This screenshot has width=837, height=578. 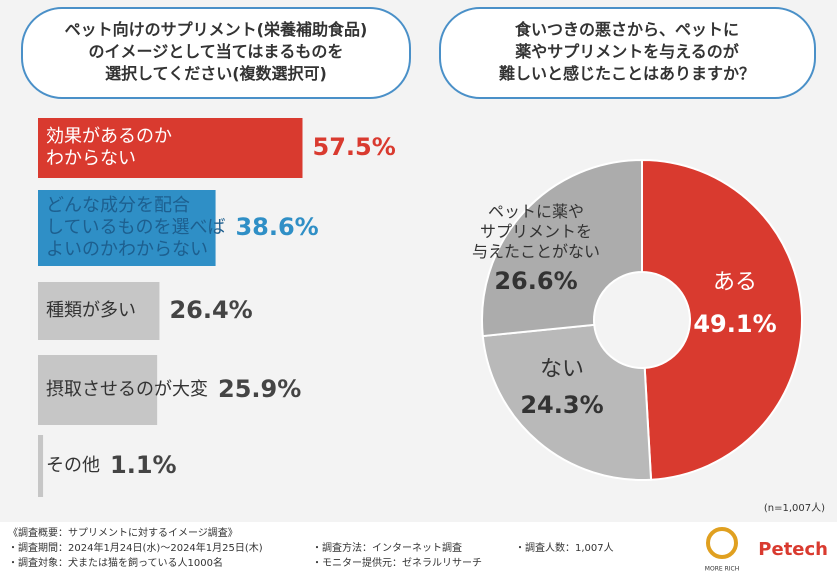 What do you see at coordinates (794, 508) in the screenshot?
I see `sample-note: (n=1,007人)` at bounding box center [794, 508].